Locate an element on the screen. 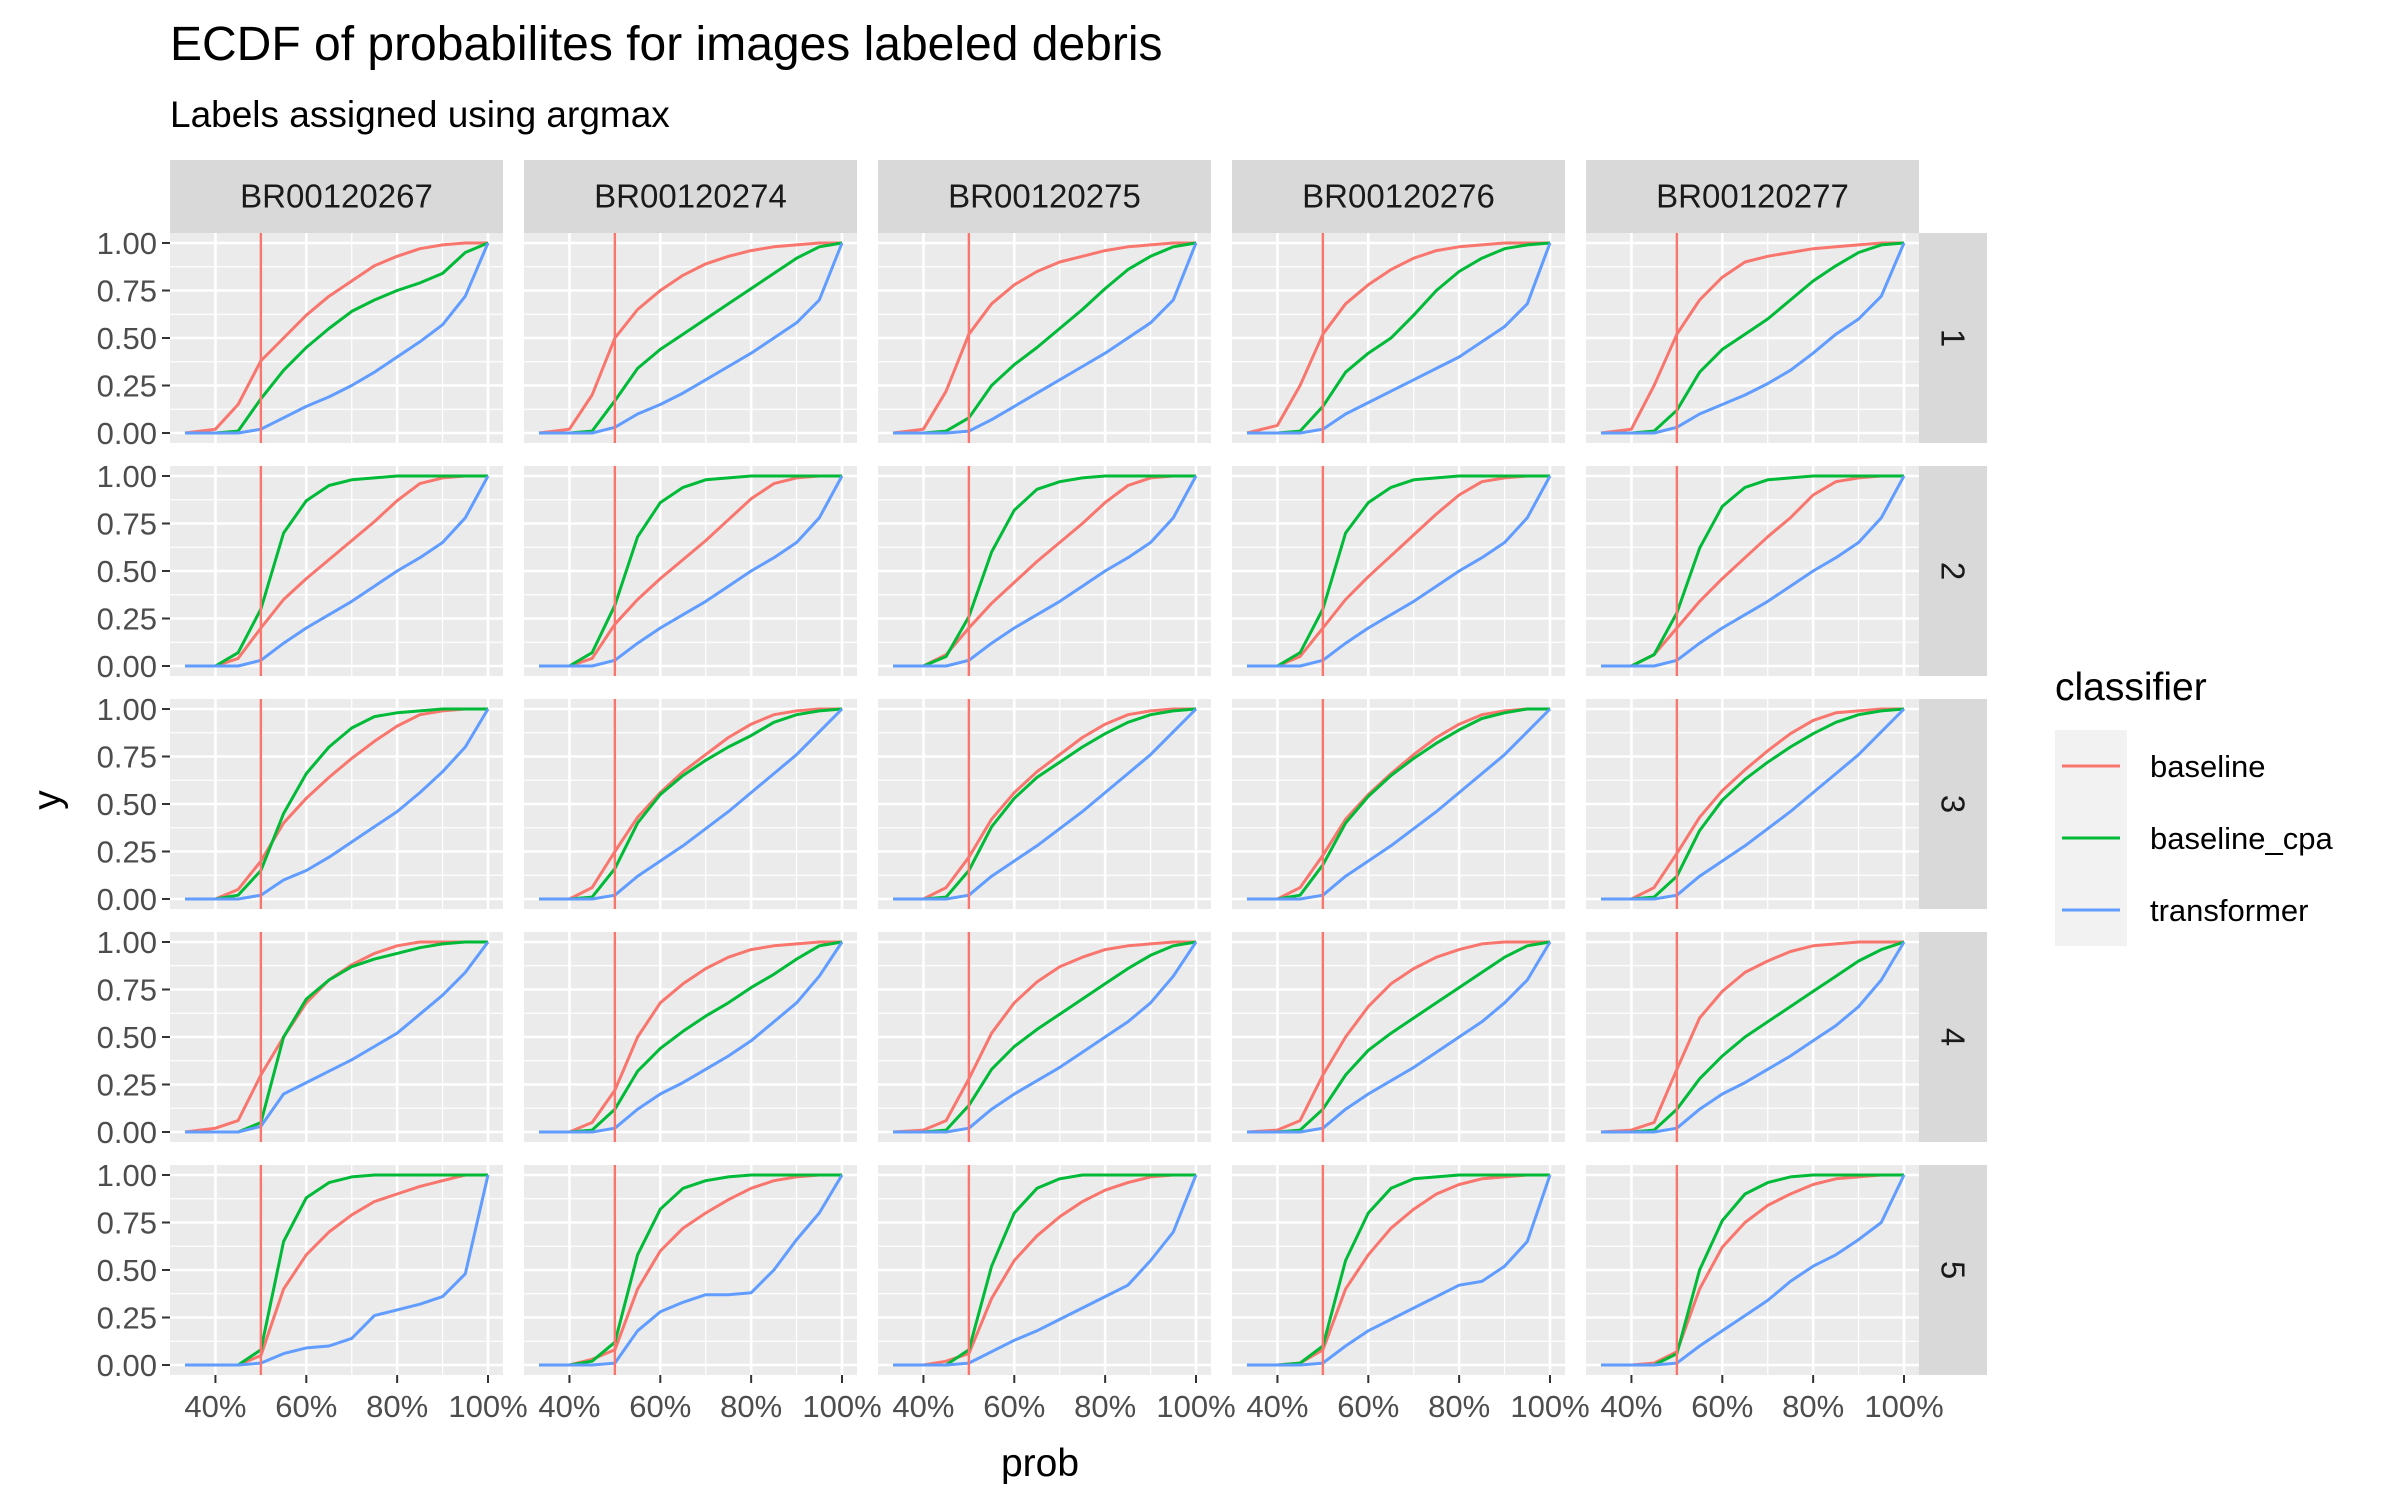  row-strip-4: 4 is located at coordinates (1953, 1037).